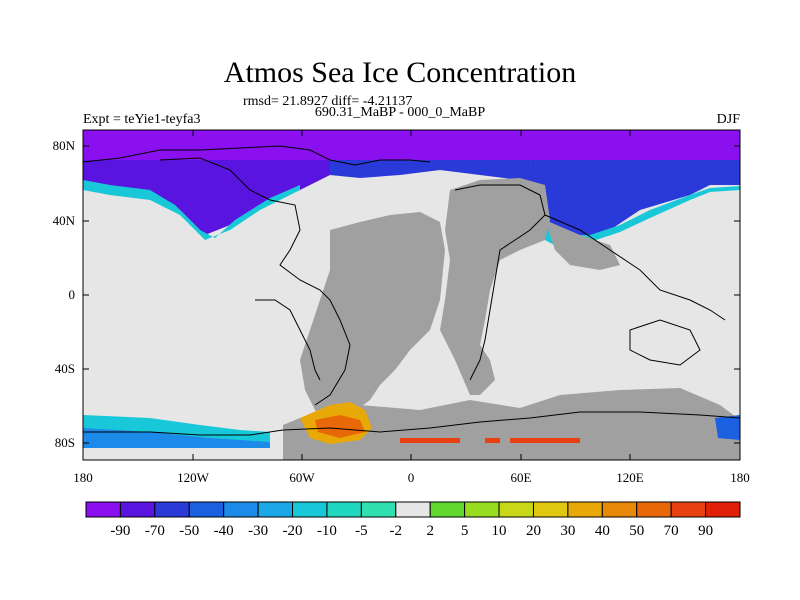 Image resolution: width=800 pixels, height=600 pixels. I want to click on lon-label-60e: 60E, so click(521, 477).